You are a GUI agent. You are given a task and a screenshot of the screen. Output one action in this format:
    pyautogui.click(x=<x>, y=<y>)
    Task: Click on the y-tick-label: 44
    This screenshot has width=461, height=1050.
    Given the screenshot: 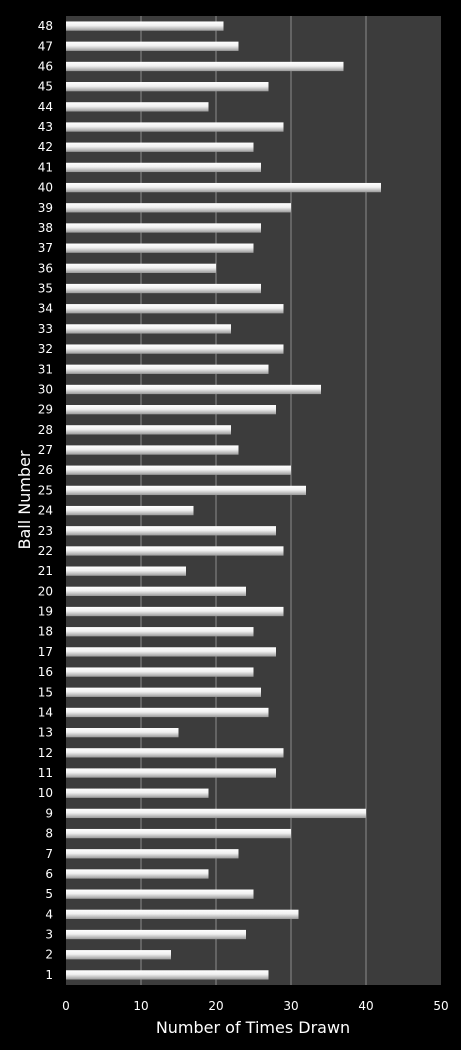 What is the action you would take?
    pyautogui.click(x=45, y=107)
    